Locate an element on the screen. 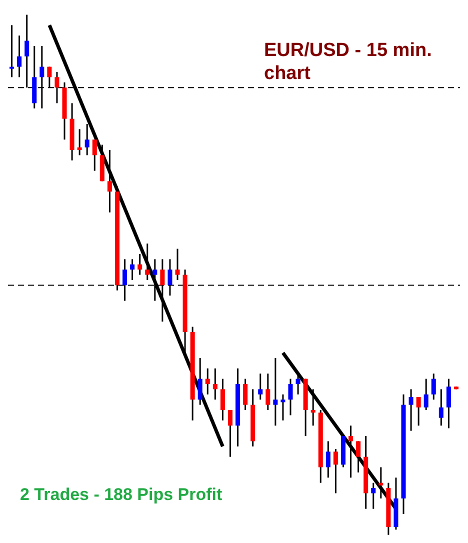  text: EUR/USD - 15 min. chart is located at coordinates (348, 62).